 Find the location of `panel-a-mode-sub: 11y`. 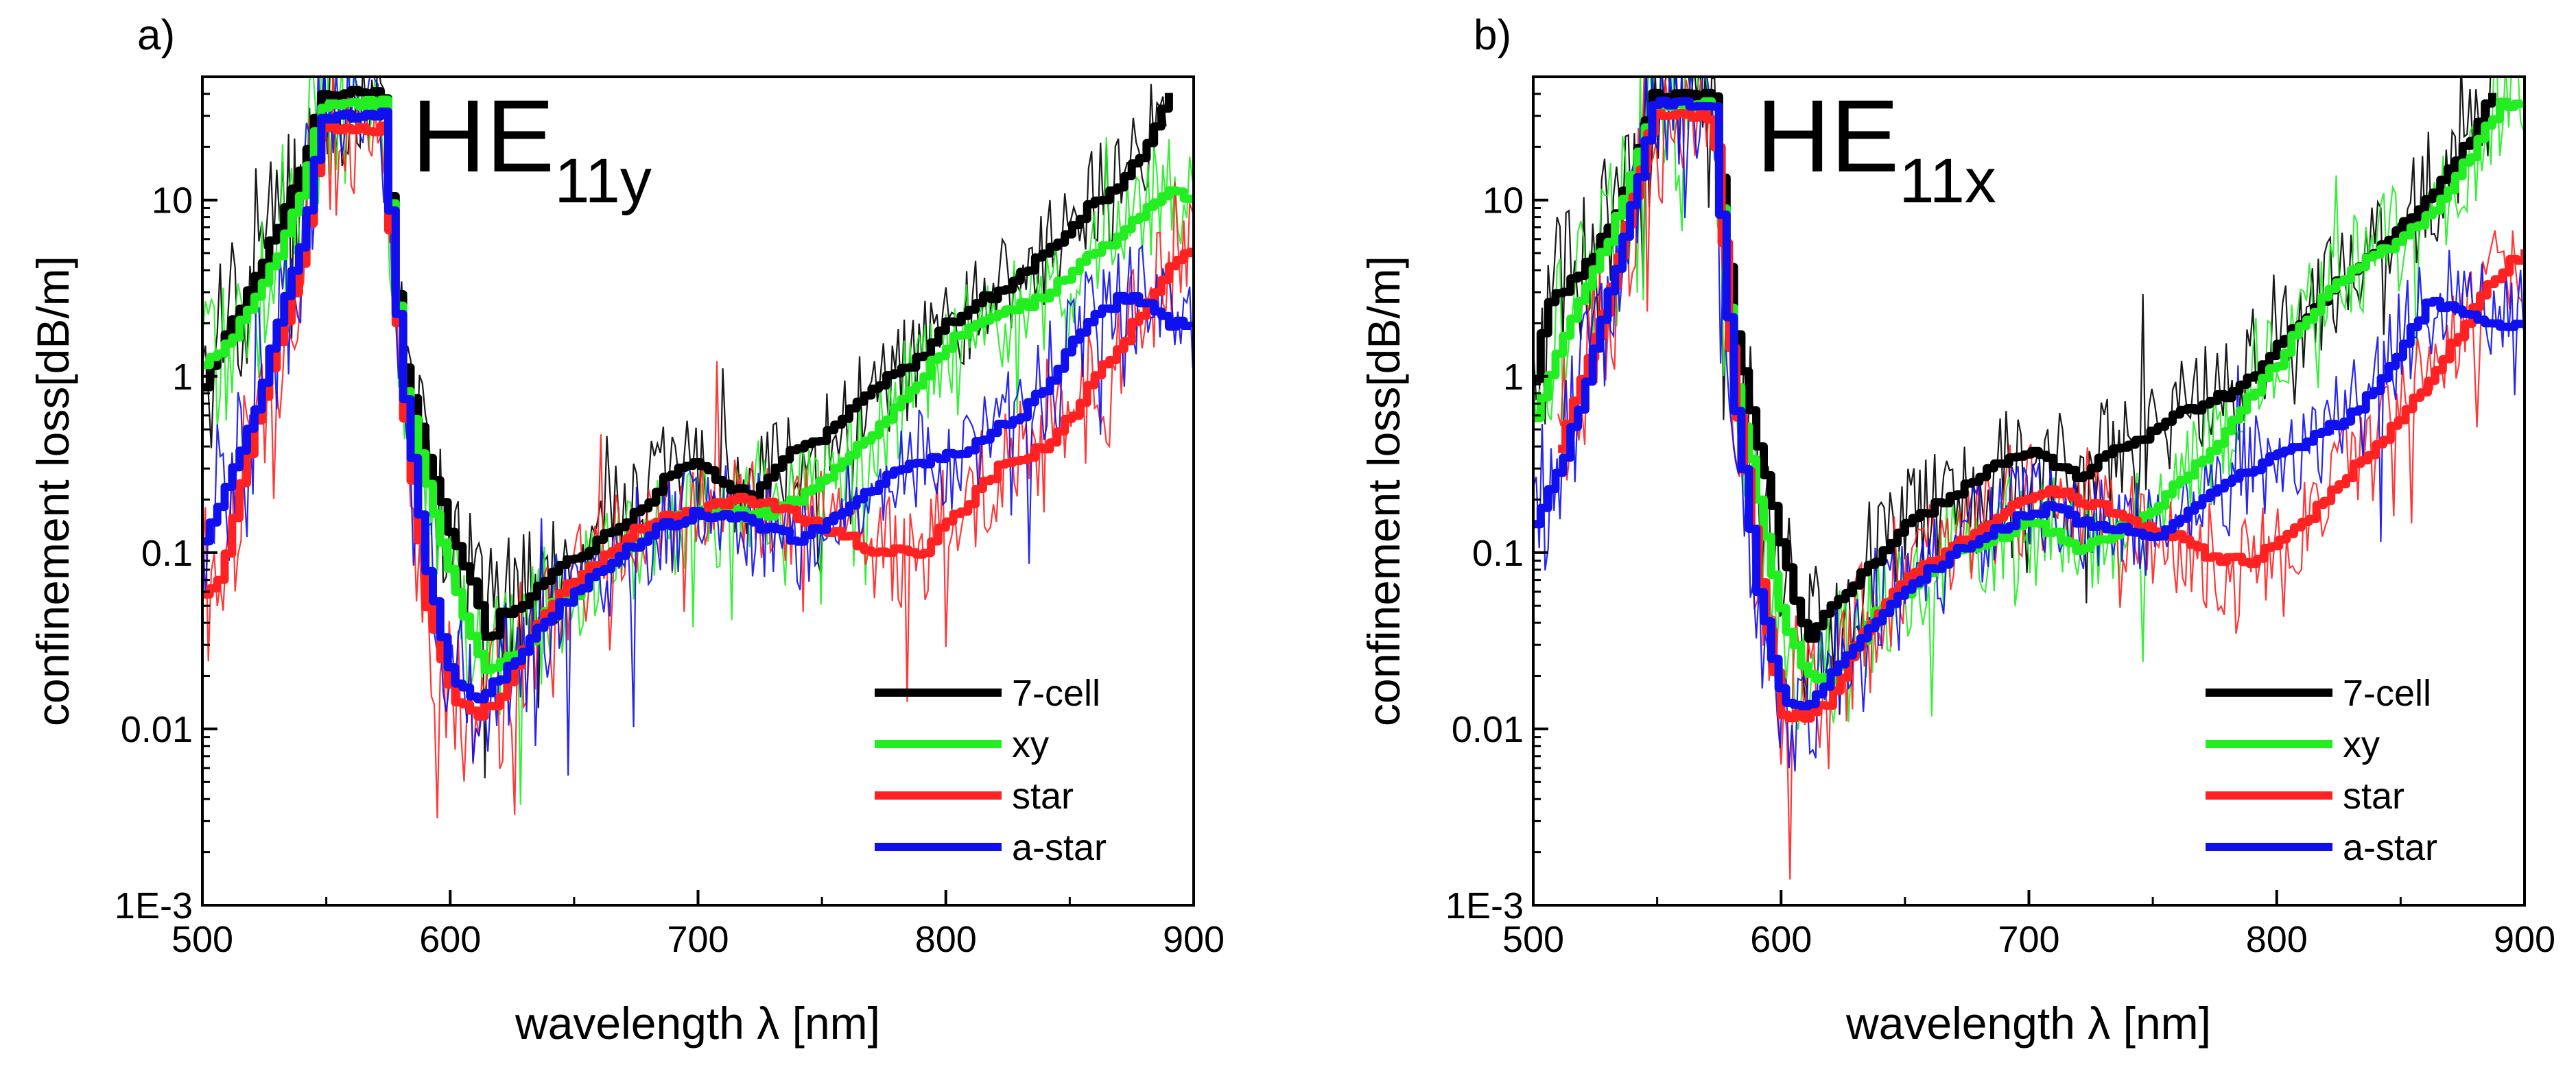

panel-a-mode-sub: 11y is located at coordinates (603, 181).